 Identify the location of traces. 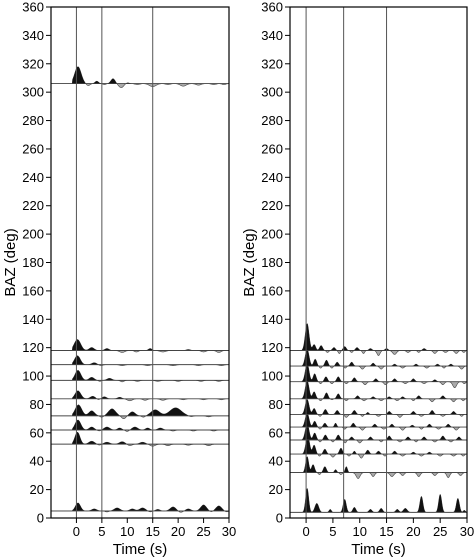
(378, 418).